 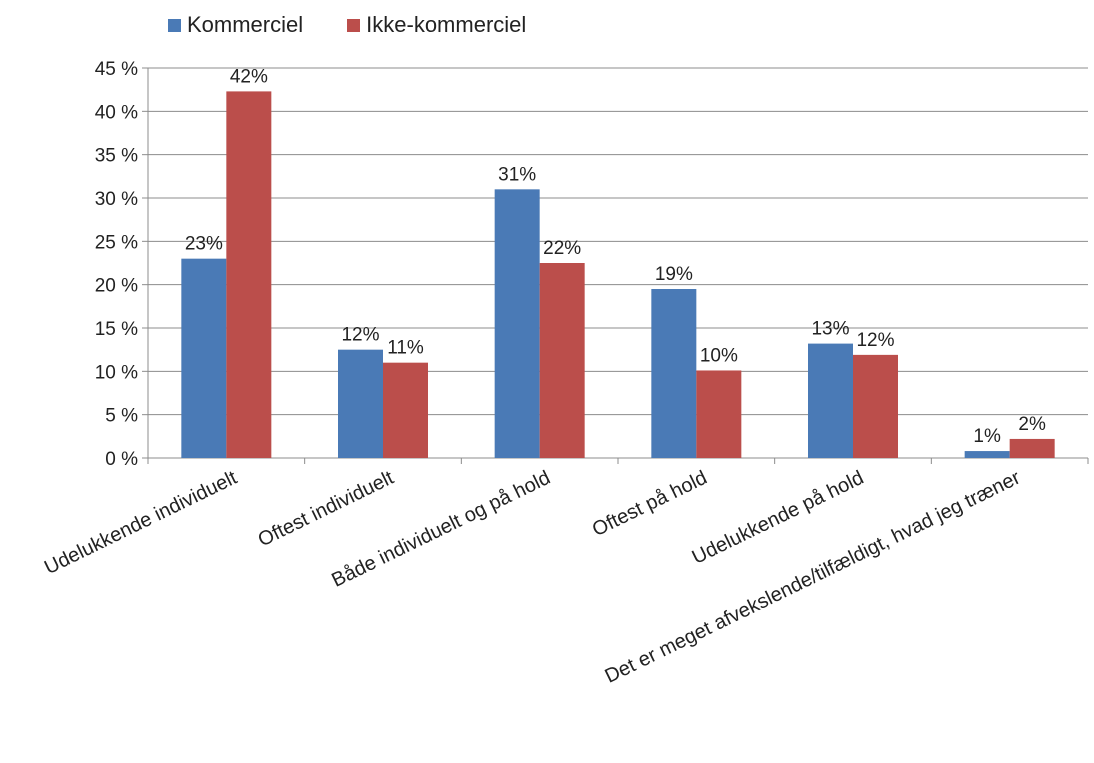 I want to click on y-tick-label: 40 %, so click(x=116, y=112).